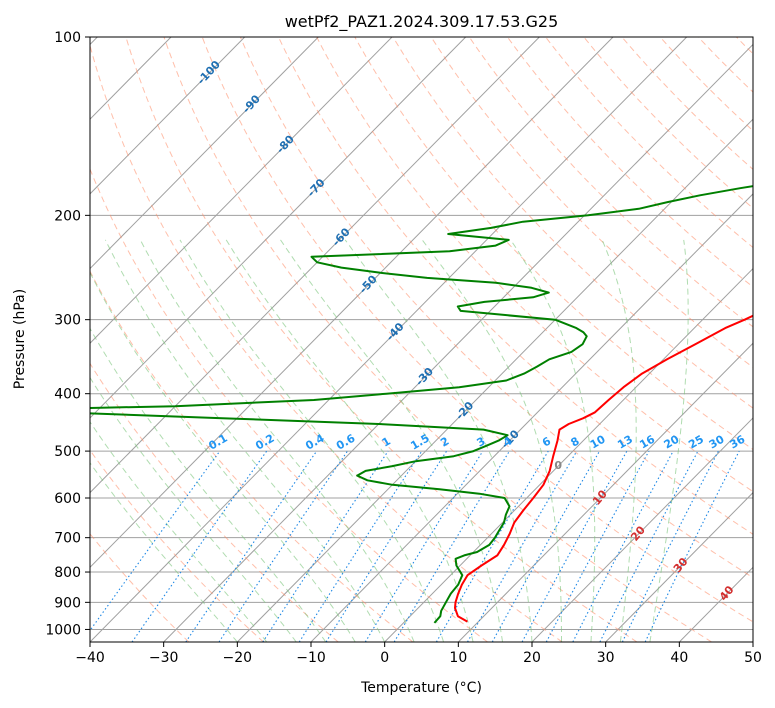 The width and height of the screenshot is (775, 708). Describe the element at coordinates (63, 630) in the screenshot. I see `y-tick-label: 1000` at that location.